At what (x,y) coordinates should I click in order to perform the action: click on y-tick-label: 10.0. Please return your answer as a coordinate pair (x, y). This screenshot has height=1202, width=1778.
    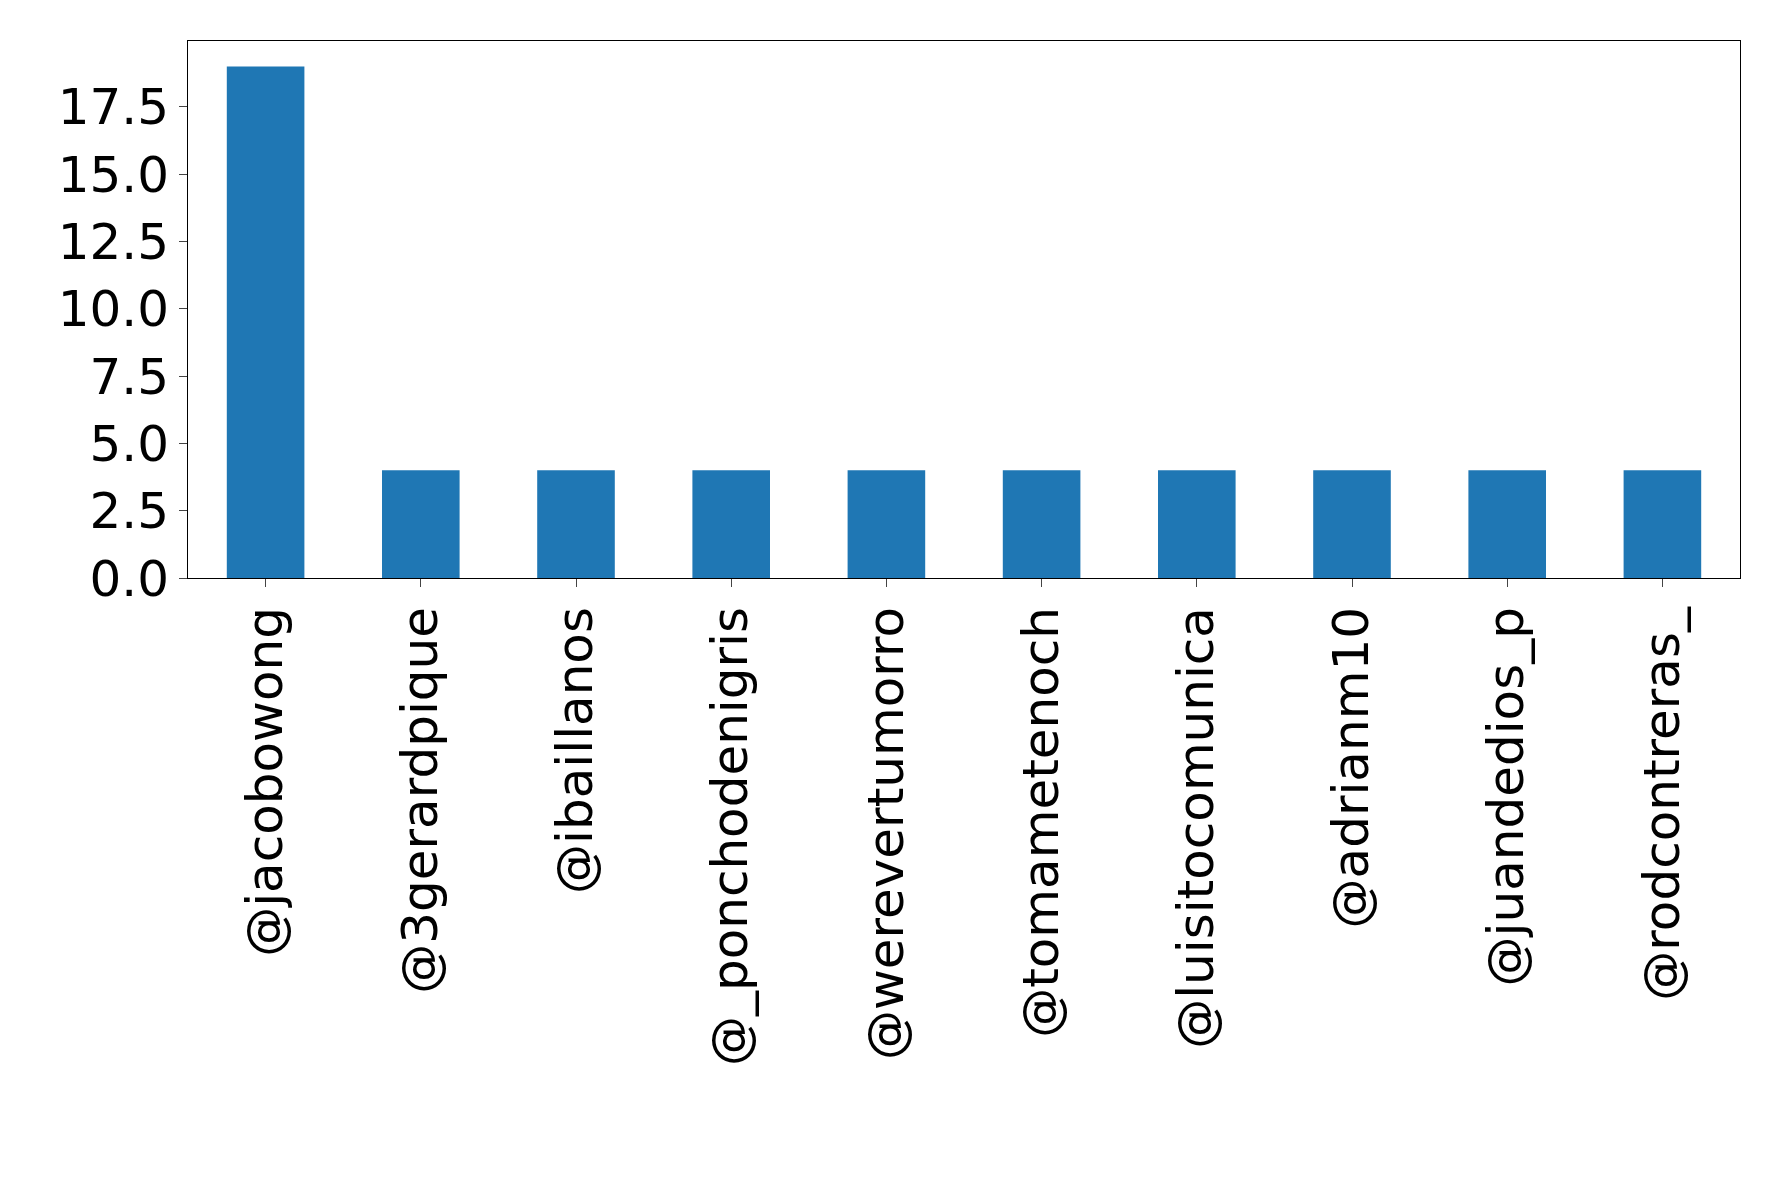
    Looking at the image, I should click on (113, 309).